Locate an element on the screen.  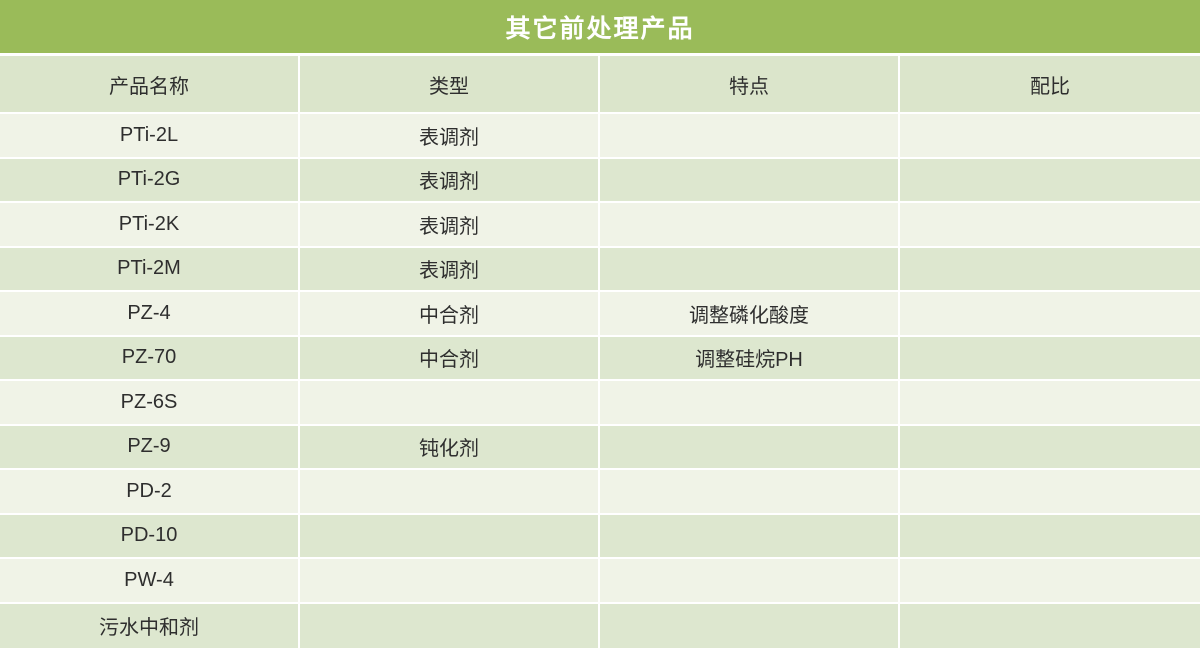
table-row: PD-2 is located at coordinates (600, 492).